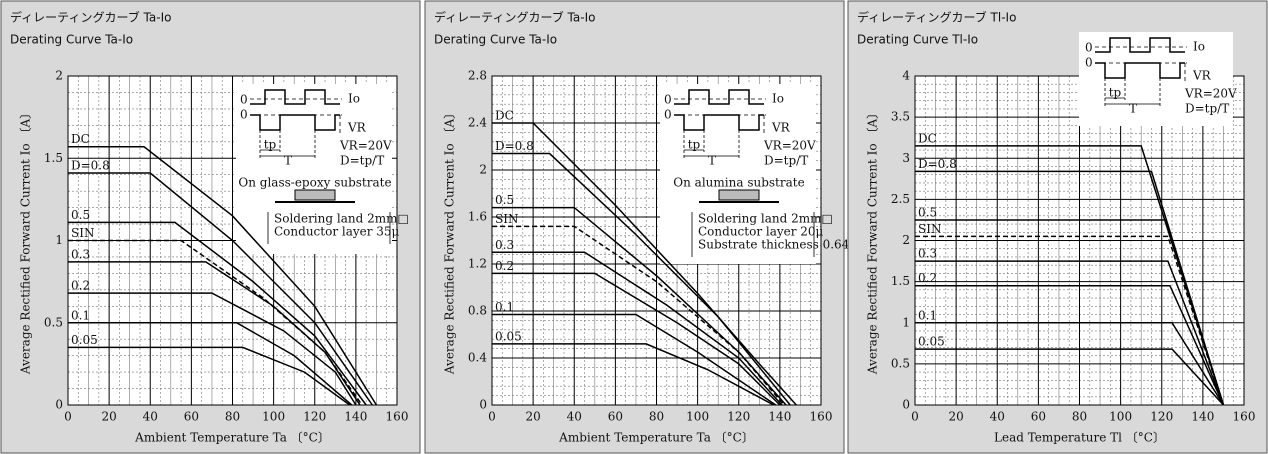 This screenshot has height=454, width=1268. I want to click on chart-subtitle: Derating Curve Ta-Io, so click(495, 40).